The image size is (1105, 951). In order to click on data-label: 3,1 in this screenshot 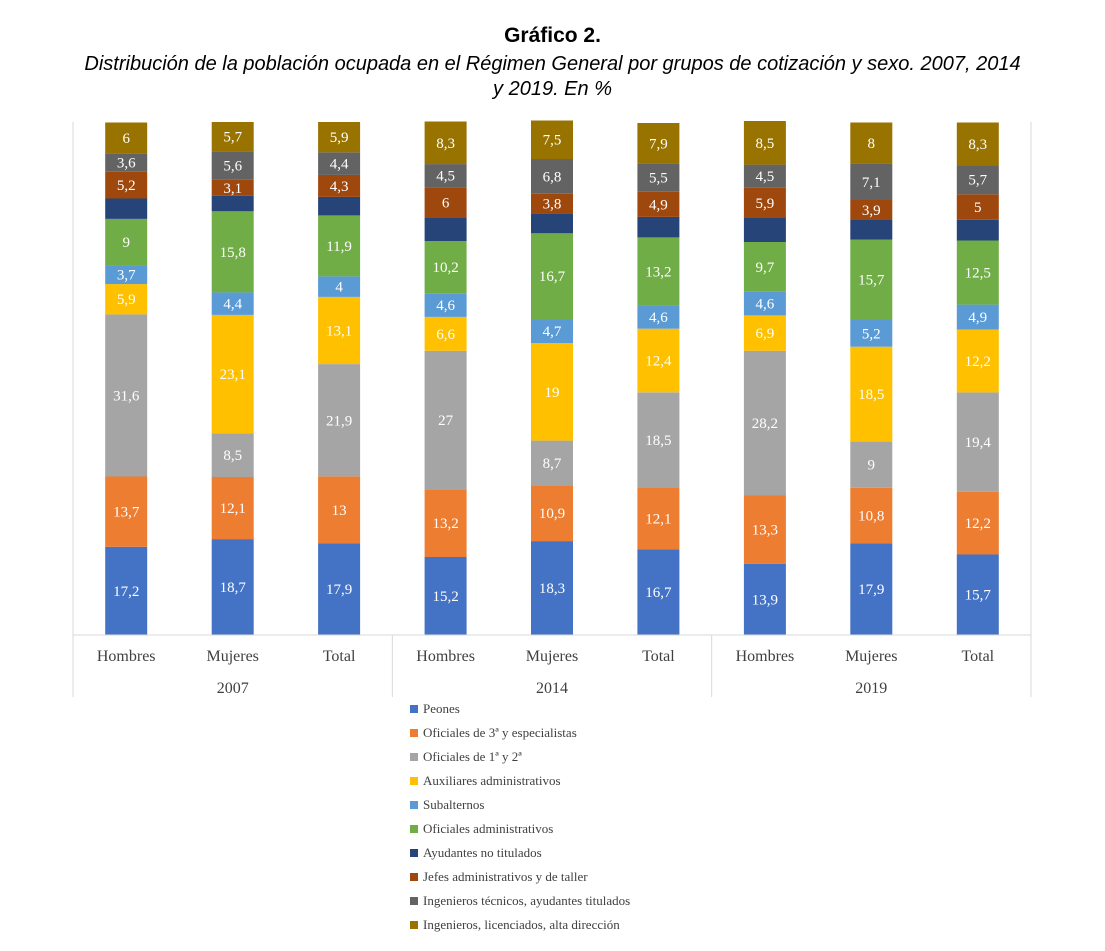, I will do `click(232, 189)`.